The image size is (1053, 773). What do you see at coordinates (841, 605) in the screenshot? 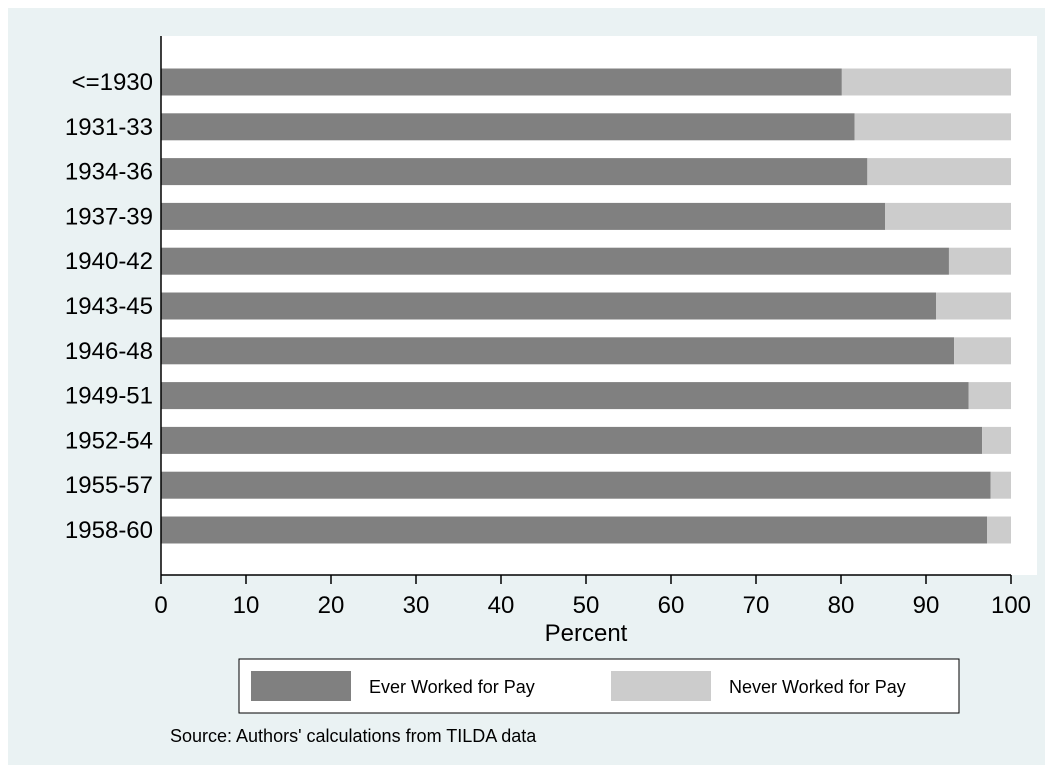
I see `x-tick-label: 80` at bounding box center [841, 605].